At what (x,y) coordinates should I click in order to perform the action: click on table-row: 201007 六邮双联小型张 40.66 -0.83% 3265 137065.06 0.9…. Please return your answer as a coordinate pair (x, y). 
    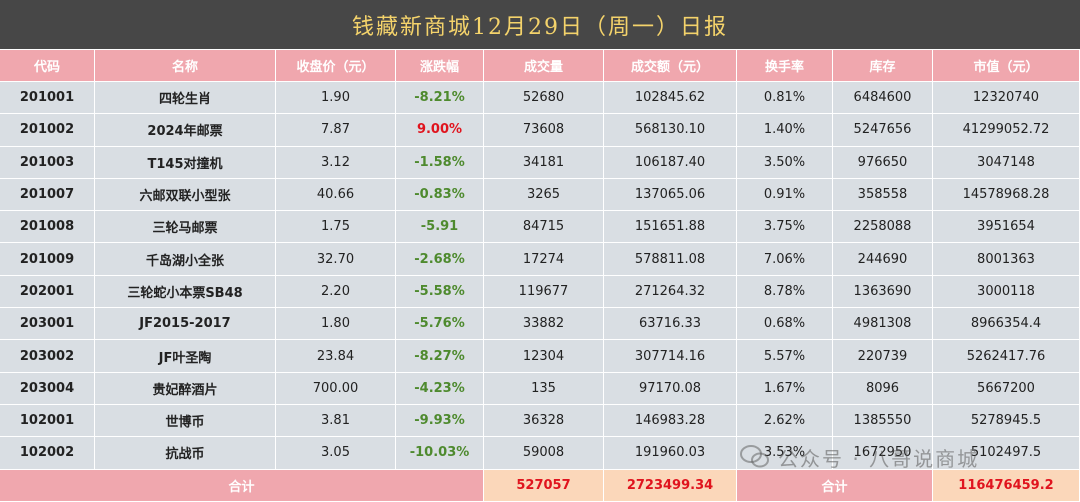
    Looking at the image, I should click on (540, 195).